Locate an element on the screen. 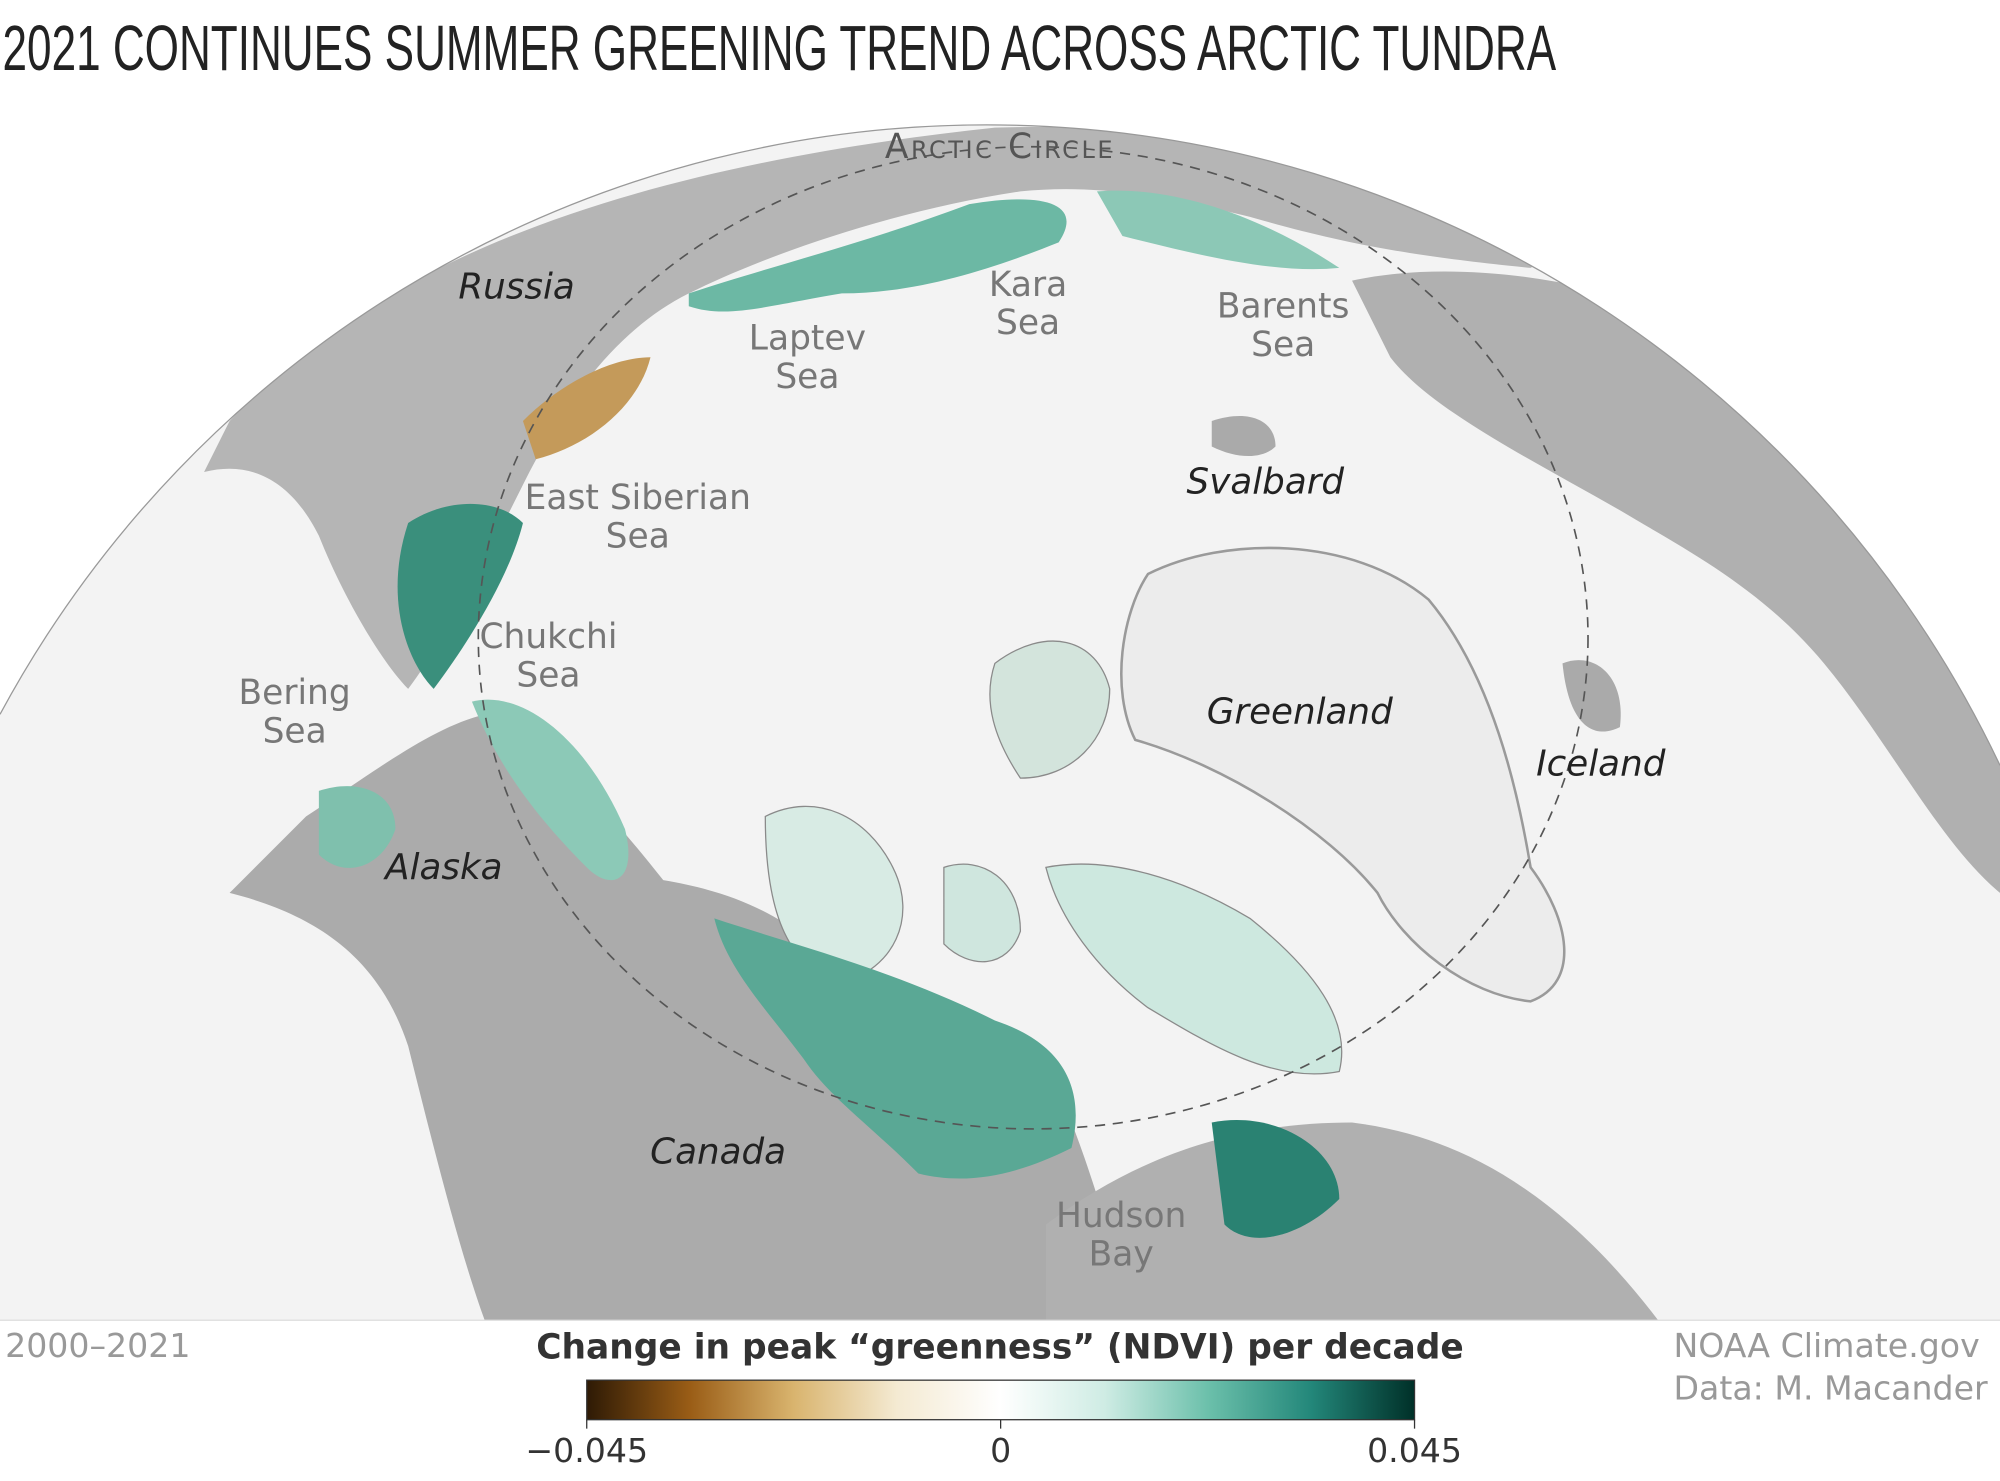 This screenshot has height=1481, width=2000. sea-label: Bering is located at coordinates (295, 693).